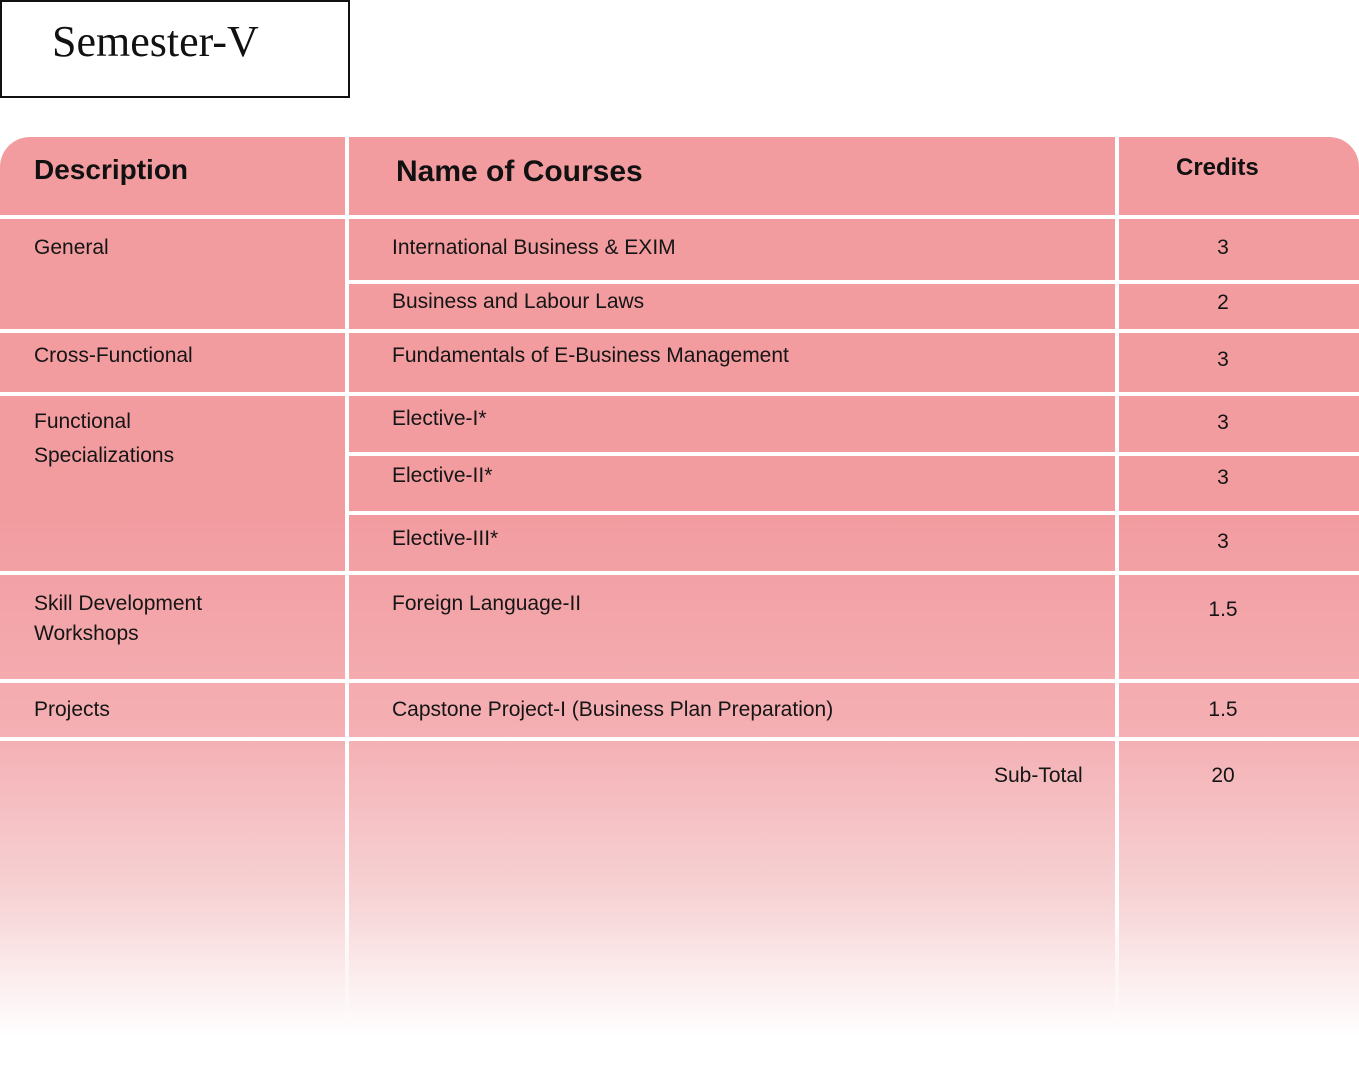 The height and width of the screenshot is (1075, 1359). What do you see at coordinates (439, 418) in the screenshot?
I see `course-name: Elective-I*` at bounding box center [439, 418].